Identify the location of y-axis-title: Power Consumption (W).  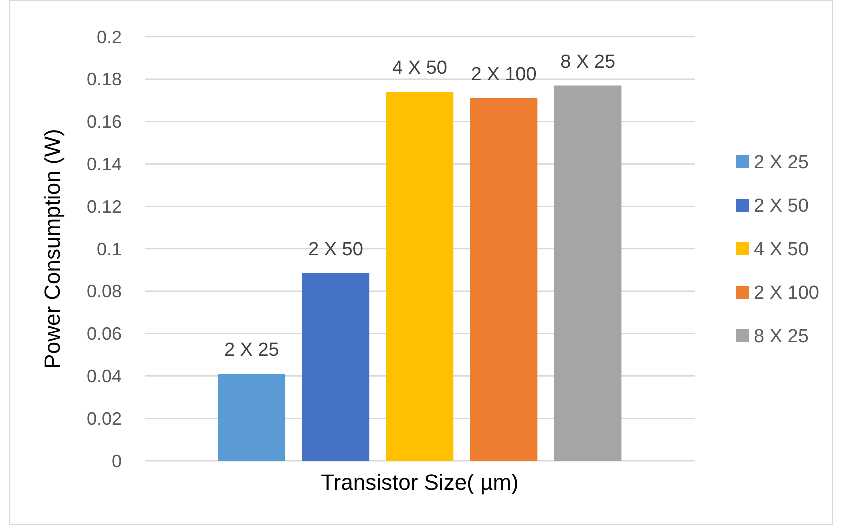
(52, 249).